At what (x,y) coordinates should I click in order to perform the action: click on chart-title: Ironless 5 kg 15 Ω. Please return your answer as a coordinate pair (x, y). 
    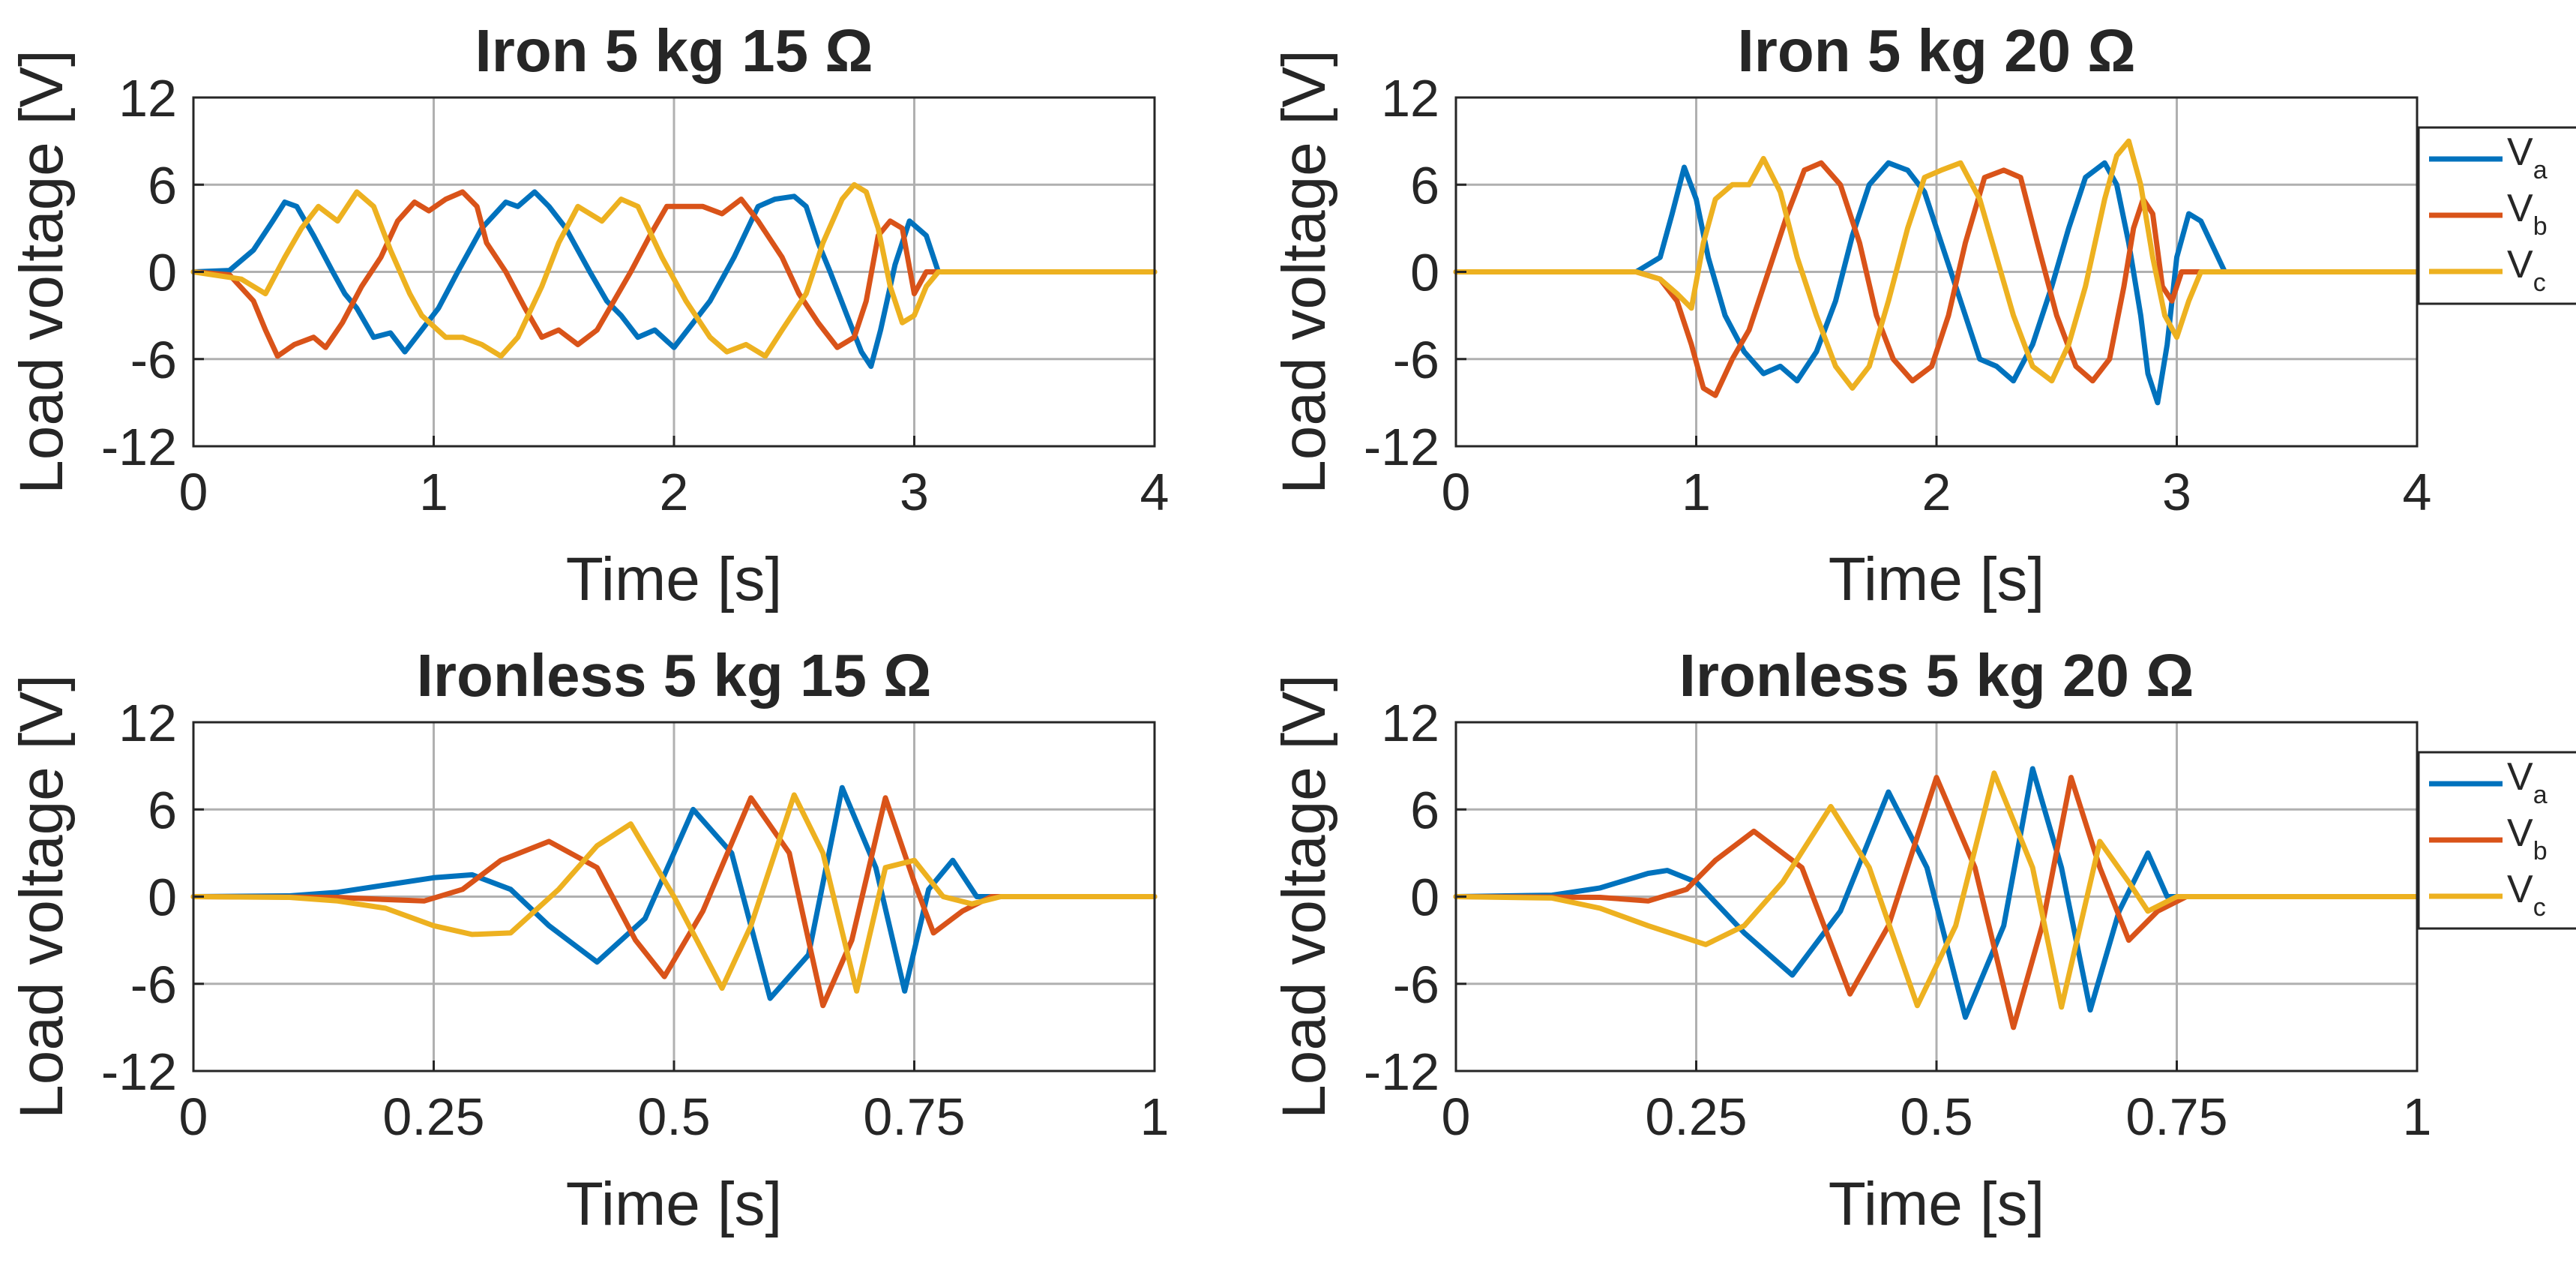
    Looking at the image, I should click on (675, 675).